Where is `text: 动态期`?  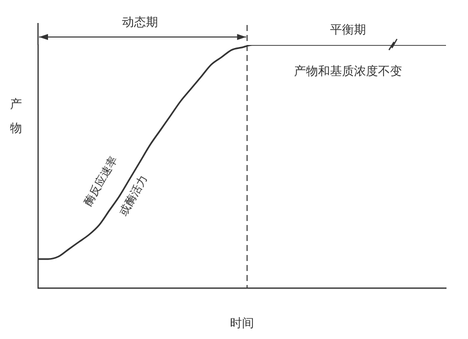 text: 动态期 is located at coordinates (140, 22).